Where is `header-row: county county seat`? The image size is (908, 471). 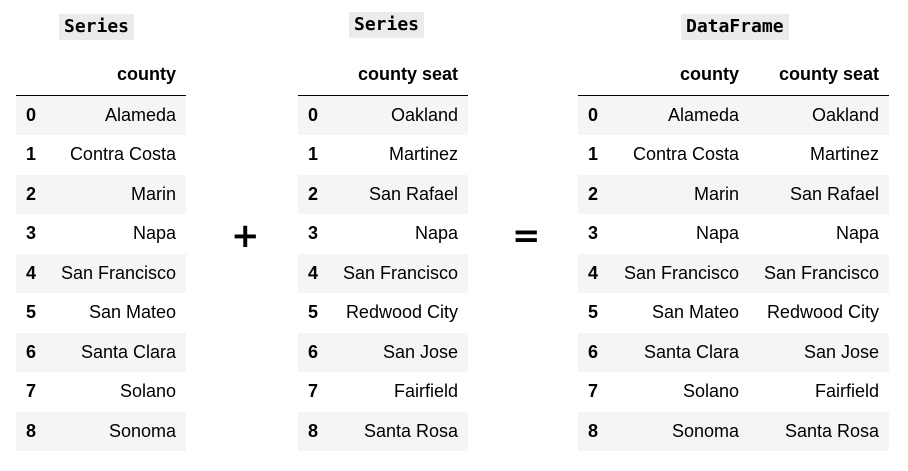
header-row: county county seat is located at coordinates (733, 75).